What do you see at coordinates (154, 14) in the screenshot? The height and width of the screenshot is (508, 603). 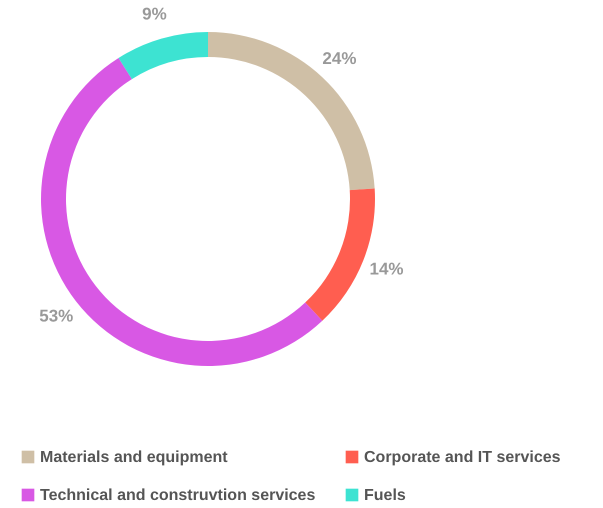 I see `data-label: 9%` at bounding box center [154, 14].